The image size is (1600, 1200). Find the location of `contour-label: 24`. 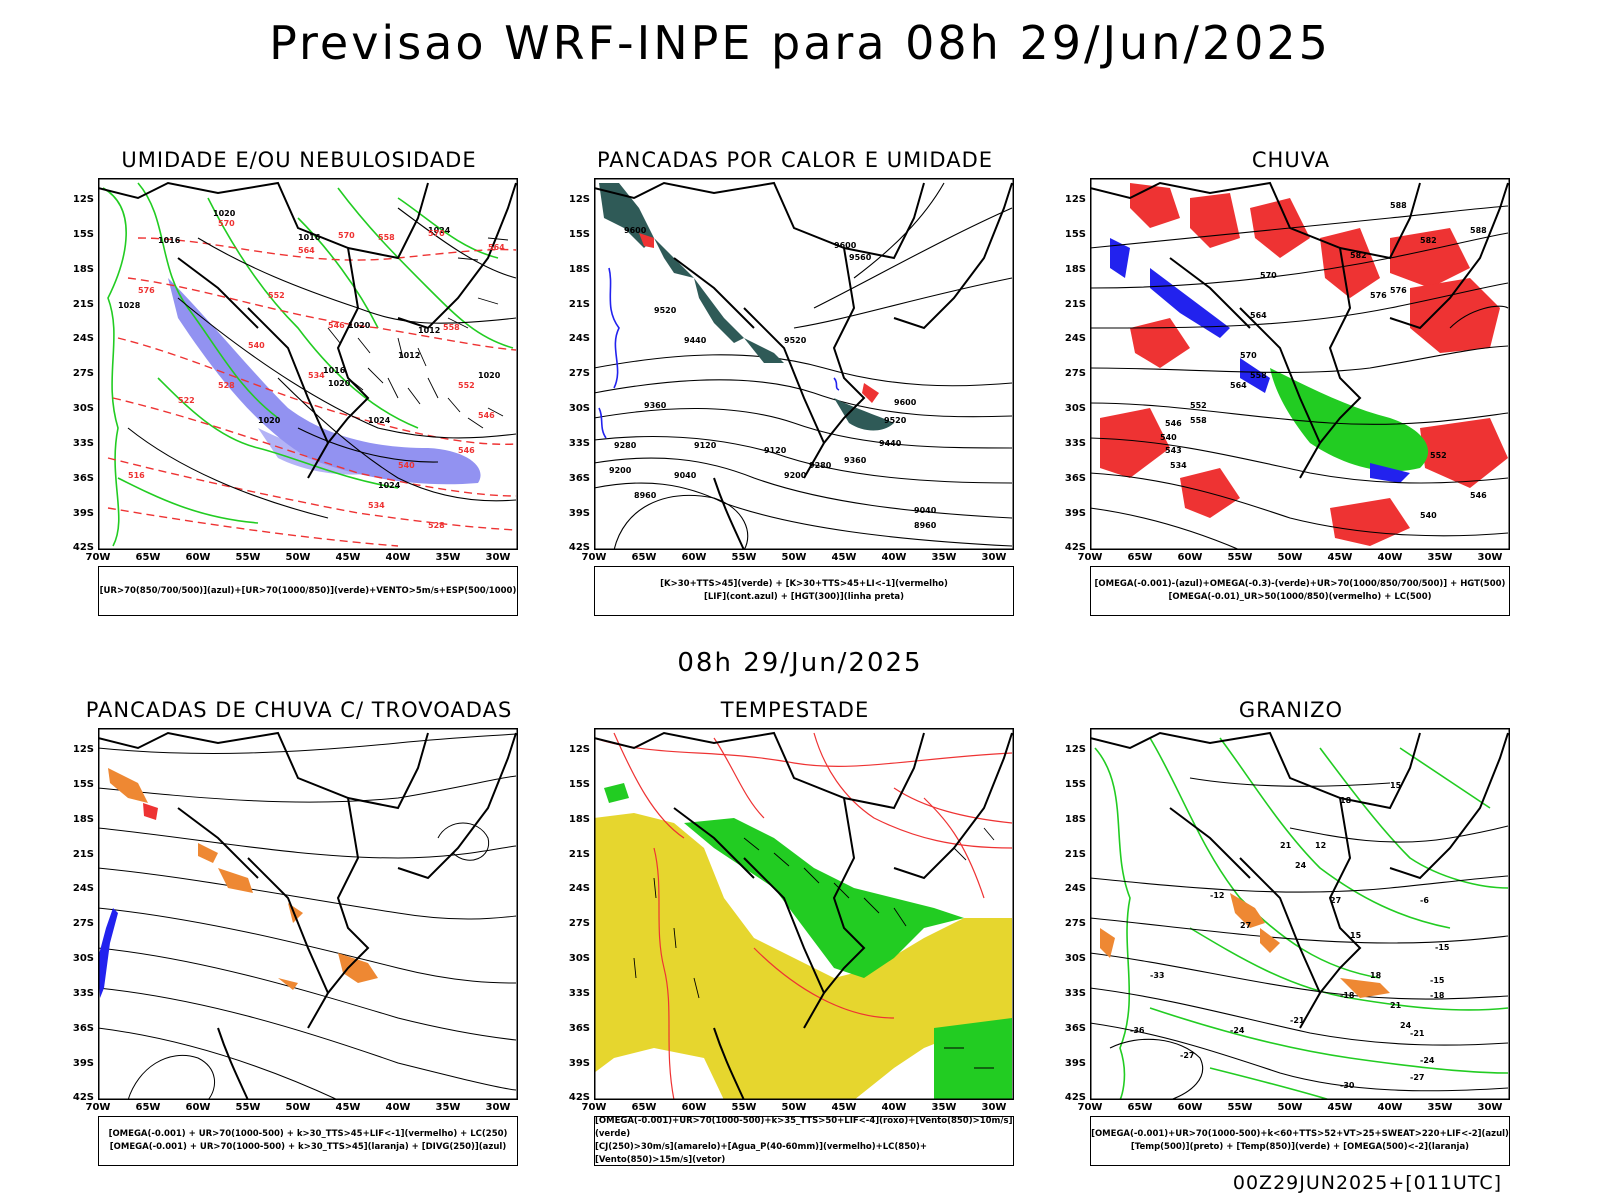

contour-label: 24 is located at coordinates (1301, 865).